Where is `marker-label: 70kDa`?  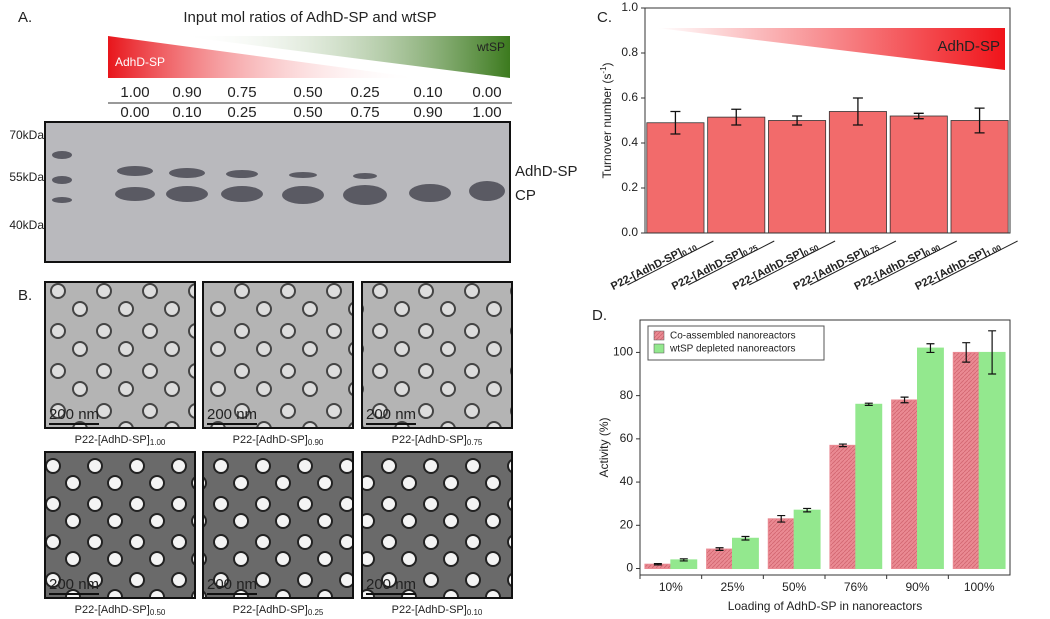 marker-label: 70kDa is located at coordinates (26, 135).